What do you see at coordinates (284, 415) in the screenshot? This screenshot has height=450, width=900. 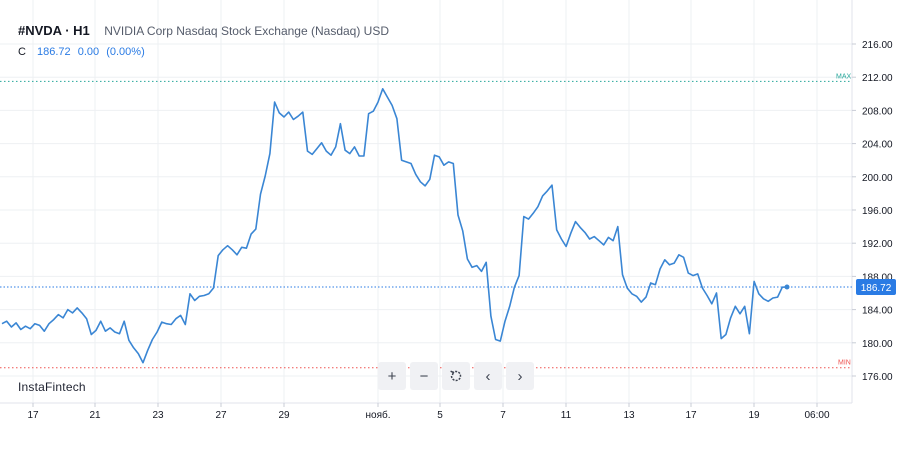 I see `x-tick-label: 29` at bounding box center [284, 415].